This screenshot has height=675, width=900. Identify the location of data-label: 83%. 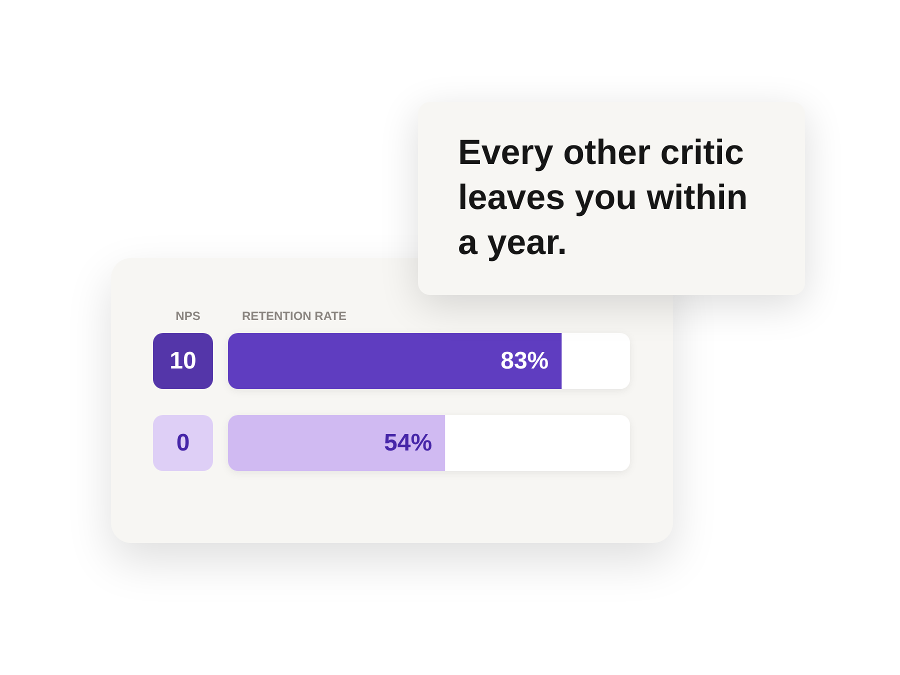
(524, 361).